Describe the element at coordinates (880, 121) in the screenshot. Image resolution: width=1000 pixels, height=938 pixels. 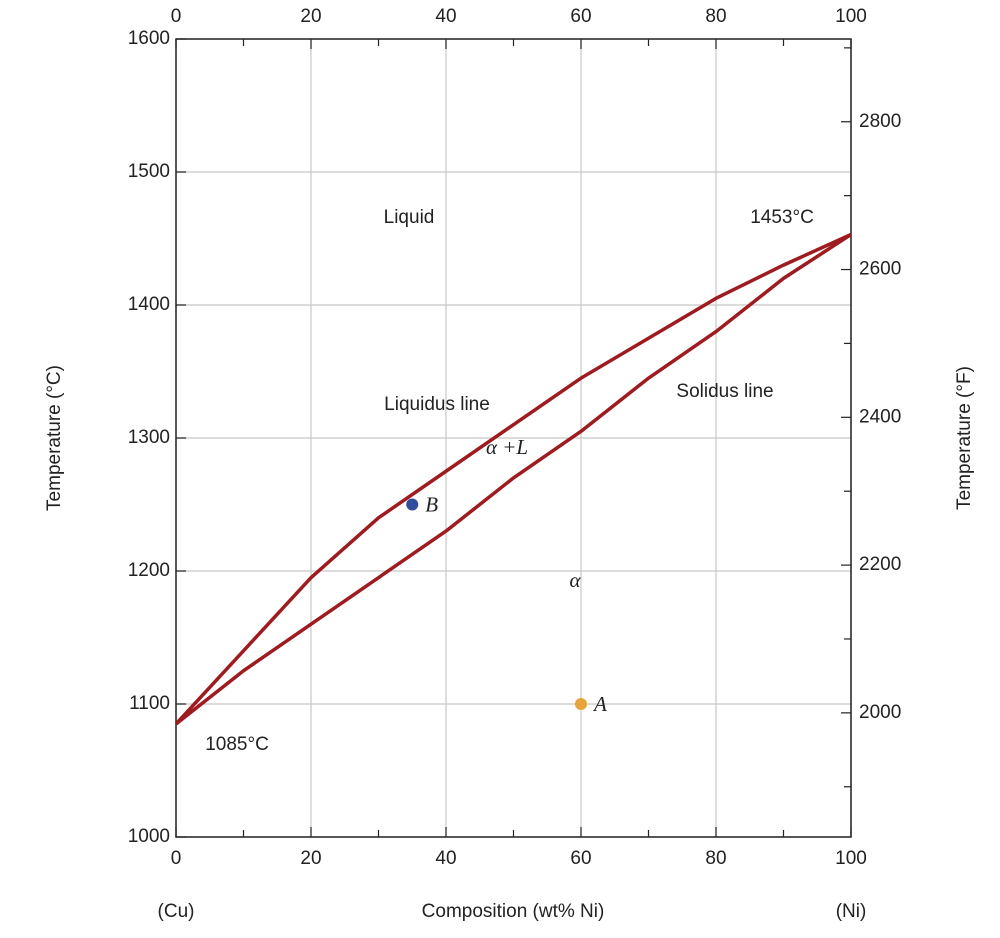
I see `y2-tick-label: 2800` at that location.